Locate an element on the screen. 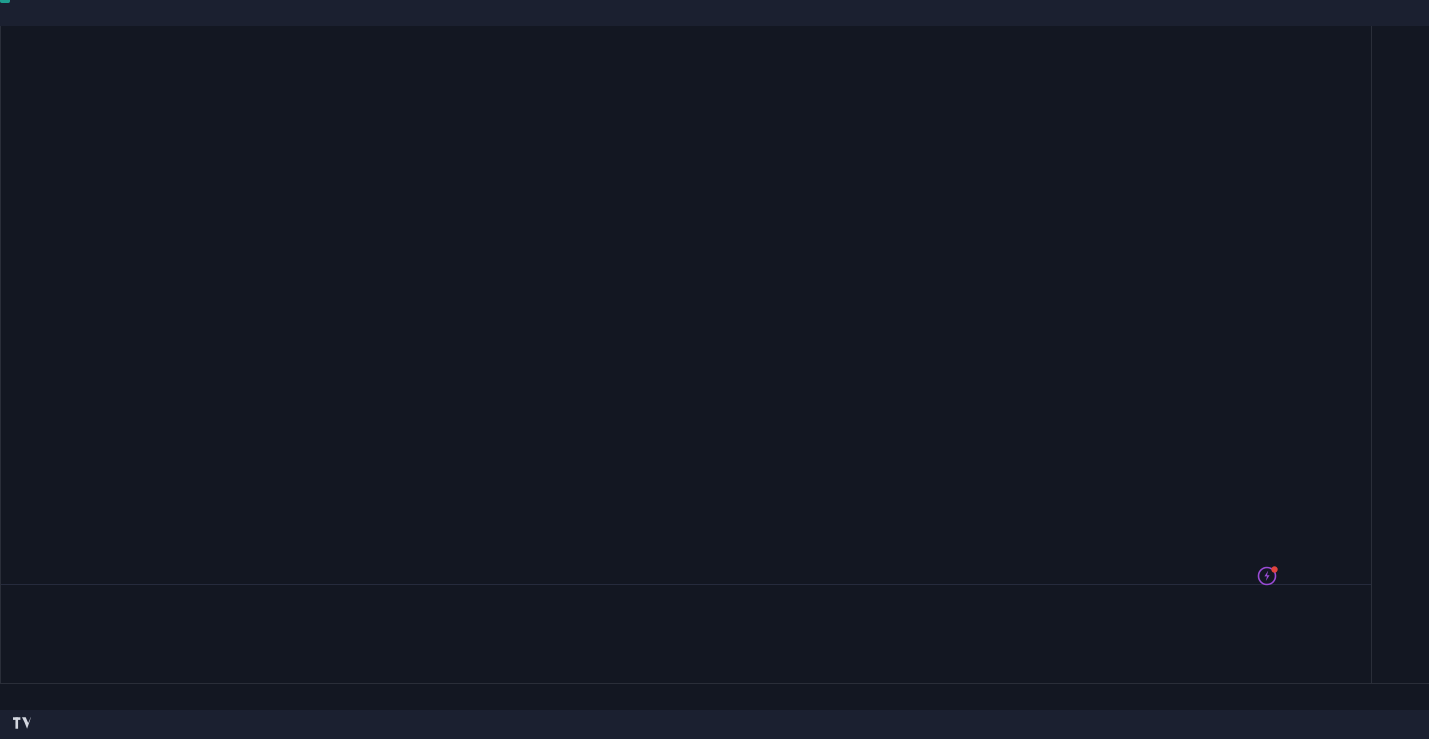 Image resolution: width=1429 pixels, height=739 pixels. footer-bar is located at coordinates (714, 724).